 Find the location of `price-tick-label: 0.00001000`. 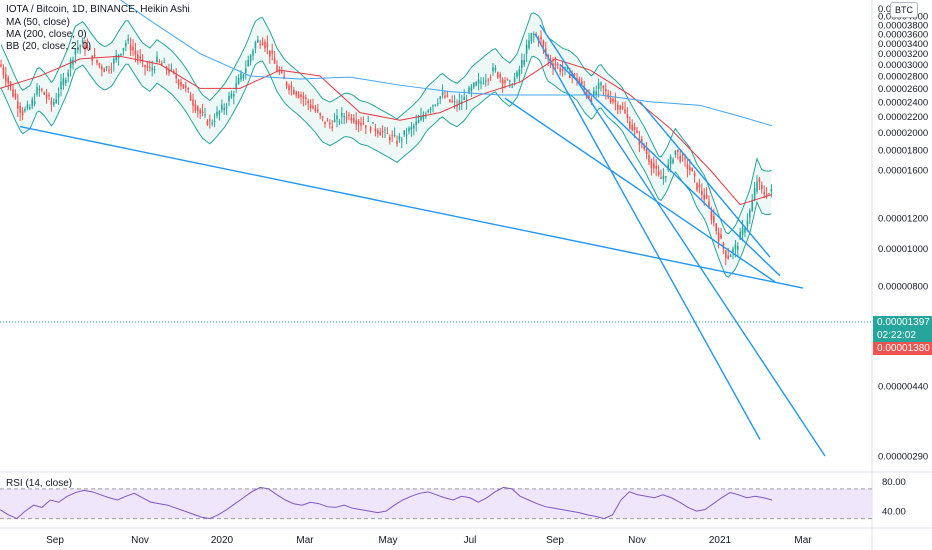

price-tick-label: 0.00001000 is located at coordinates (903, 249).